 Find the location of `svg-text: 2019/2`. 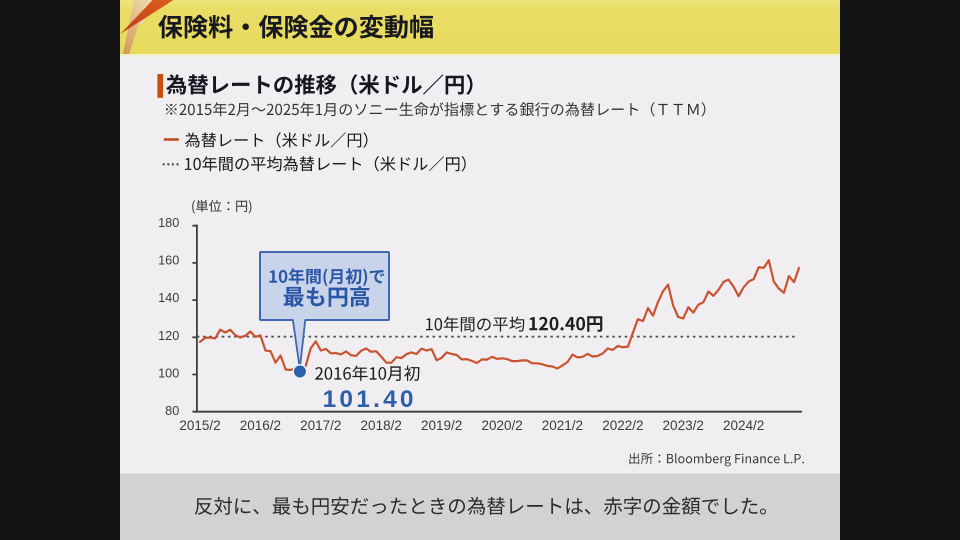

svg-text: 2019/2 is located at coordinates (441, 425).